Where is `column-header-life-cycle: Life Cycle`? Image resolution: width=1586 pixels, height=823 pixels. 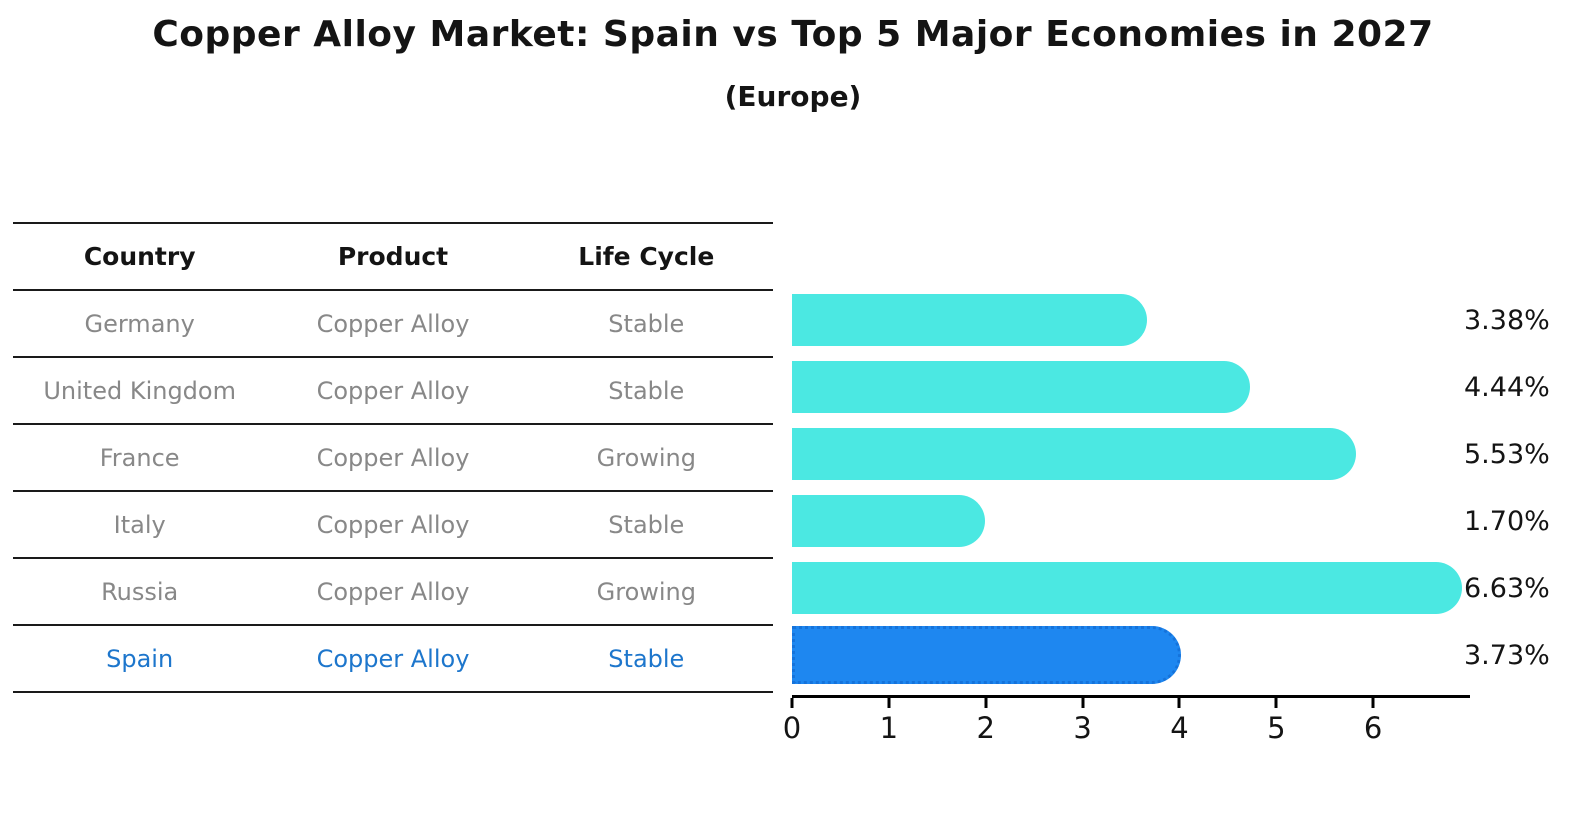
column-header-life-cycle: Life Cycle is located at coordinates (646, 256).